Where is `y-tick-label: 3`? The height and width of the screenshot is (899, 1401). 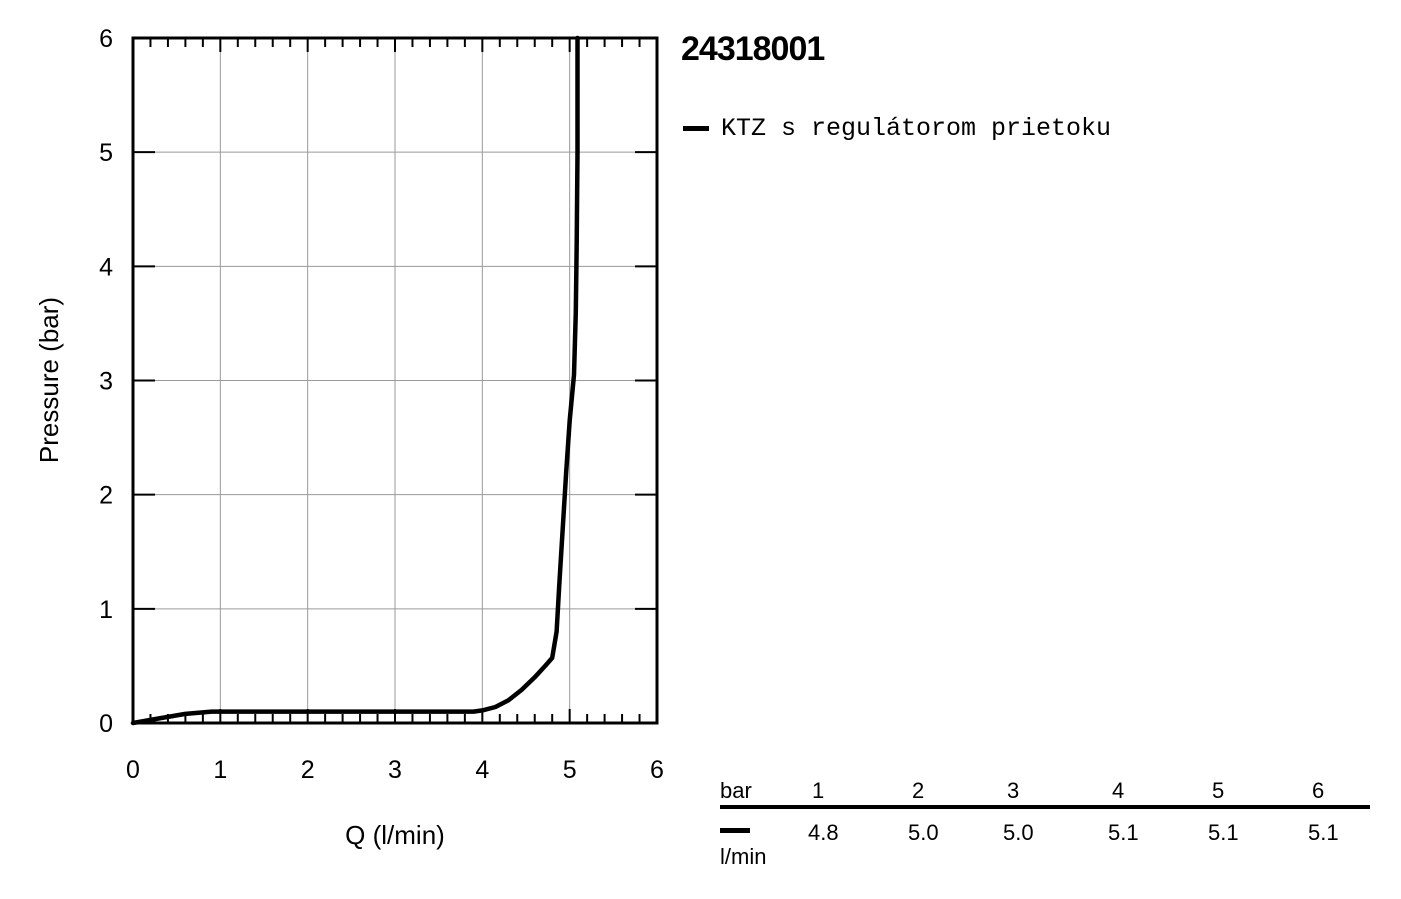 y-tick-label: 3 is located at coordinates (106, 382).